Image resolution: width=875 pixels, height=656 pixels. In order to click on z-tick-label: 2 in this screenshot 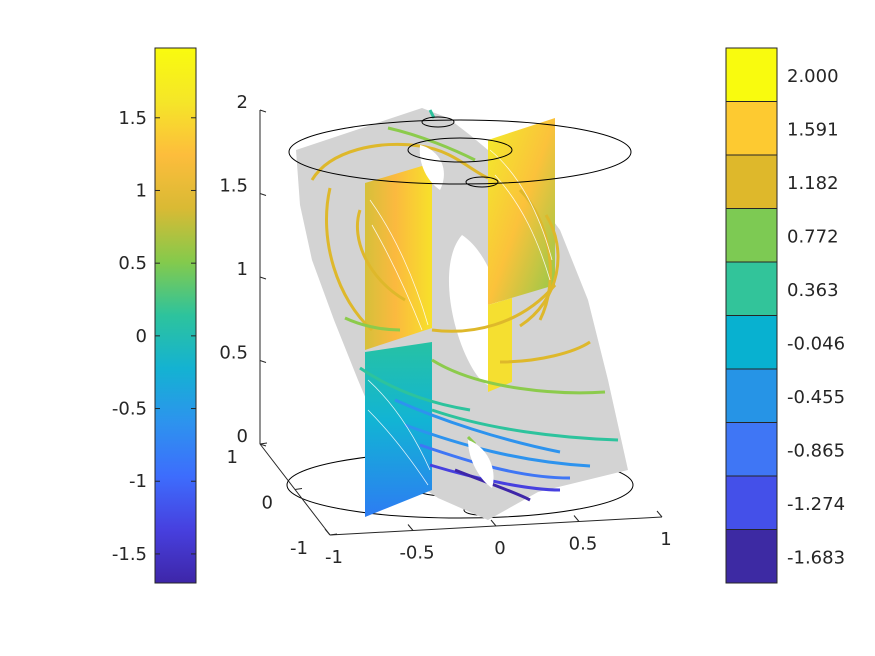, I will do `click(242, 102)`.